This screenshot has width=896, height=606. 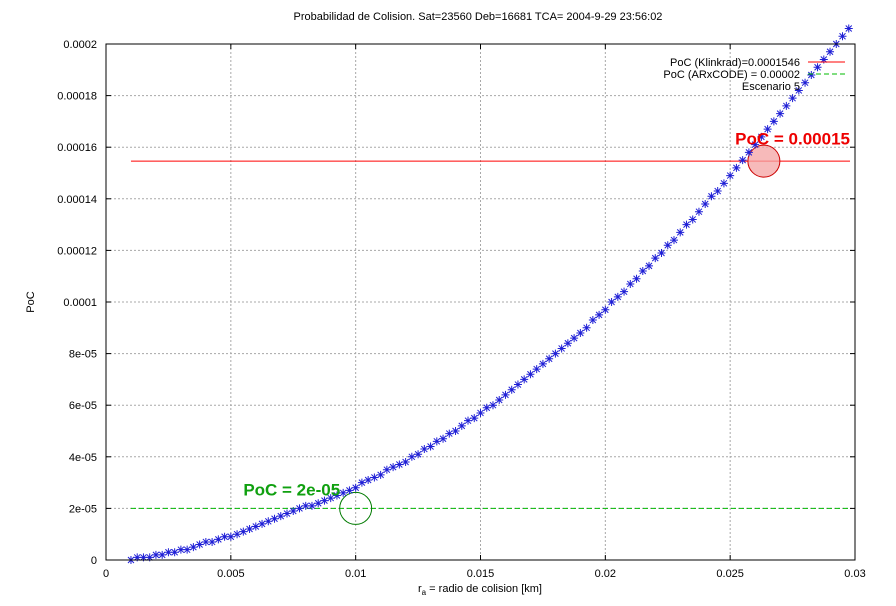 I want to click on y-tick-label: 0, so click(x=94, y=561).